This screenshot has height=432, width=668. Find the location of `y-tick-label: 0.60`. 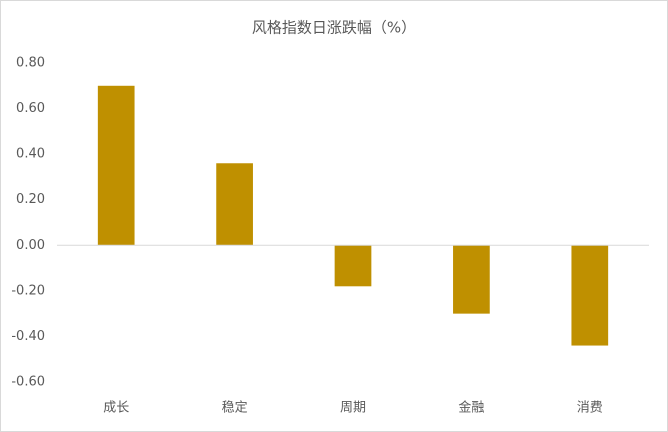

y-tick-label: 0.60 is located at coordinates (30, 108).